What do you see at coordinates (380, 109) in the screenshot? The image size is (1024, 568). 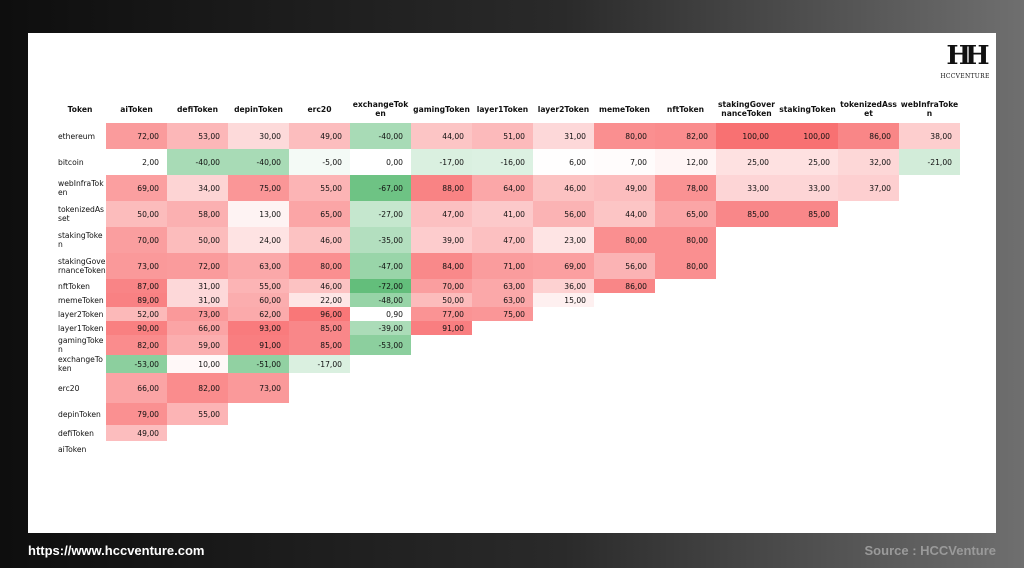 I see `column-header: exchangeToken` at bounding box center [380, 109].